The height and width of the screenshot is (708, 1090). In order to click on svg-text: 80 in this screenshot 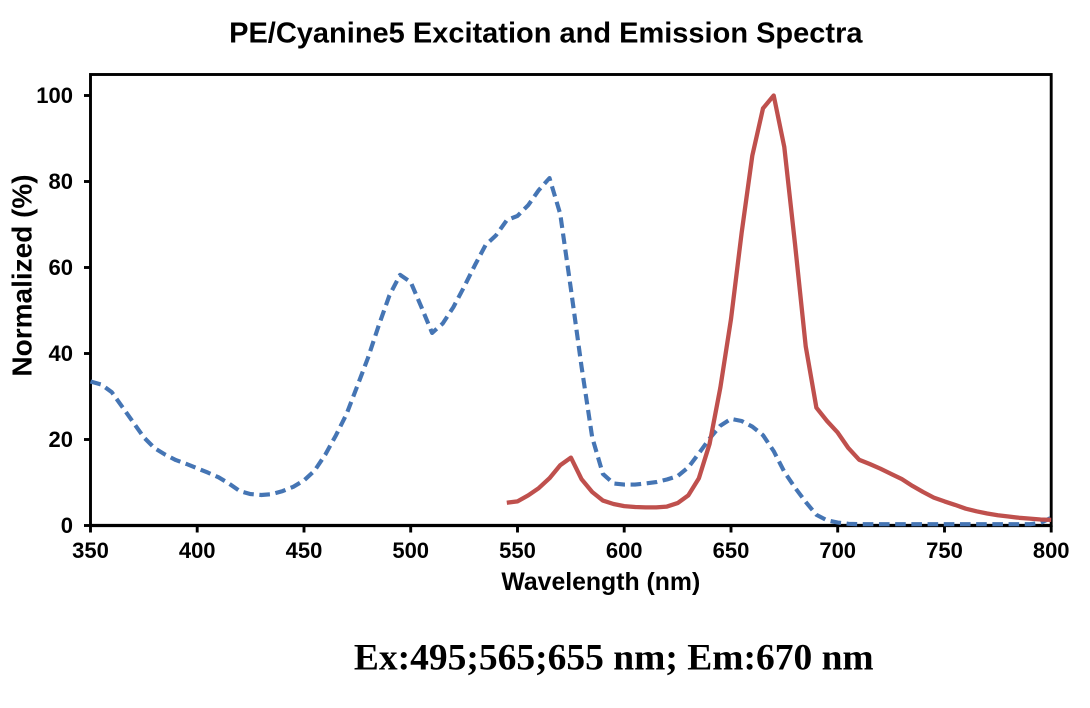, I will do `click(61, 181)`.